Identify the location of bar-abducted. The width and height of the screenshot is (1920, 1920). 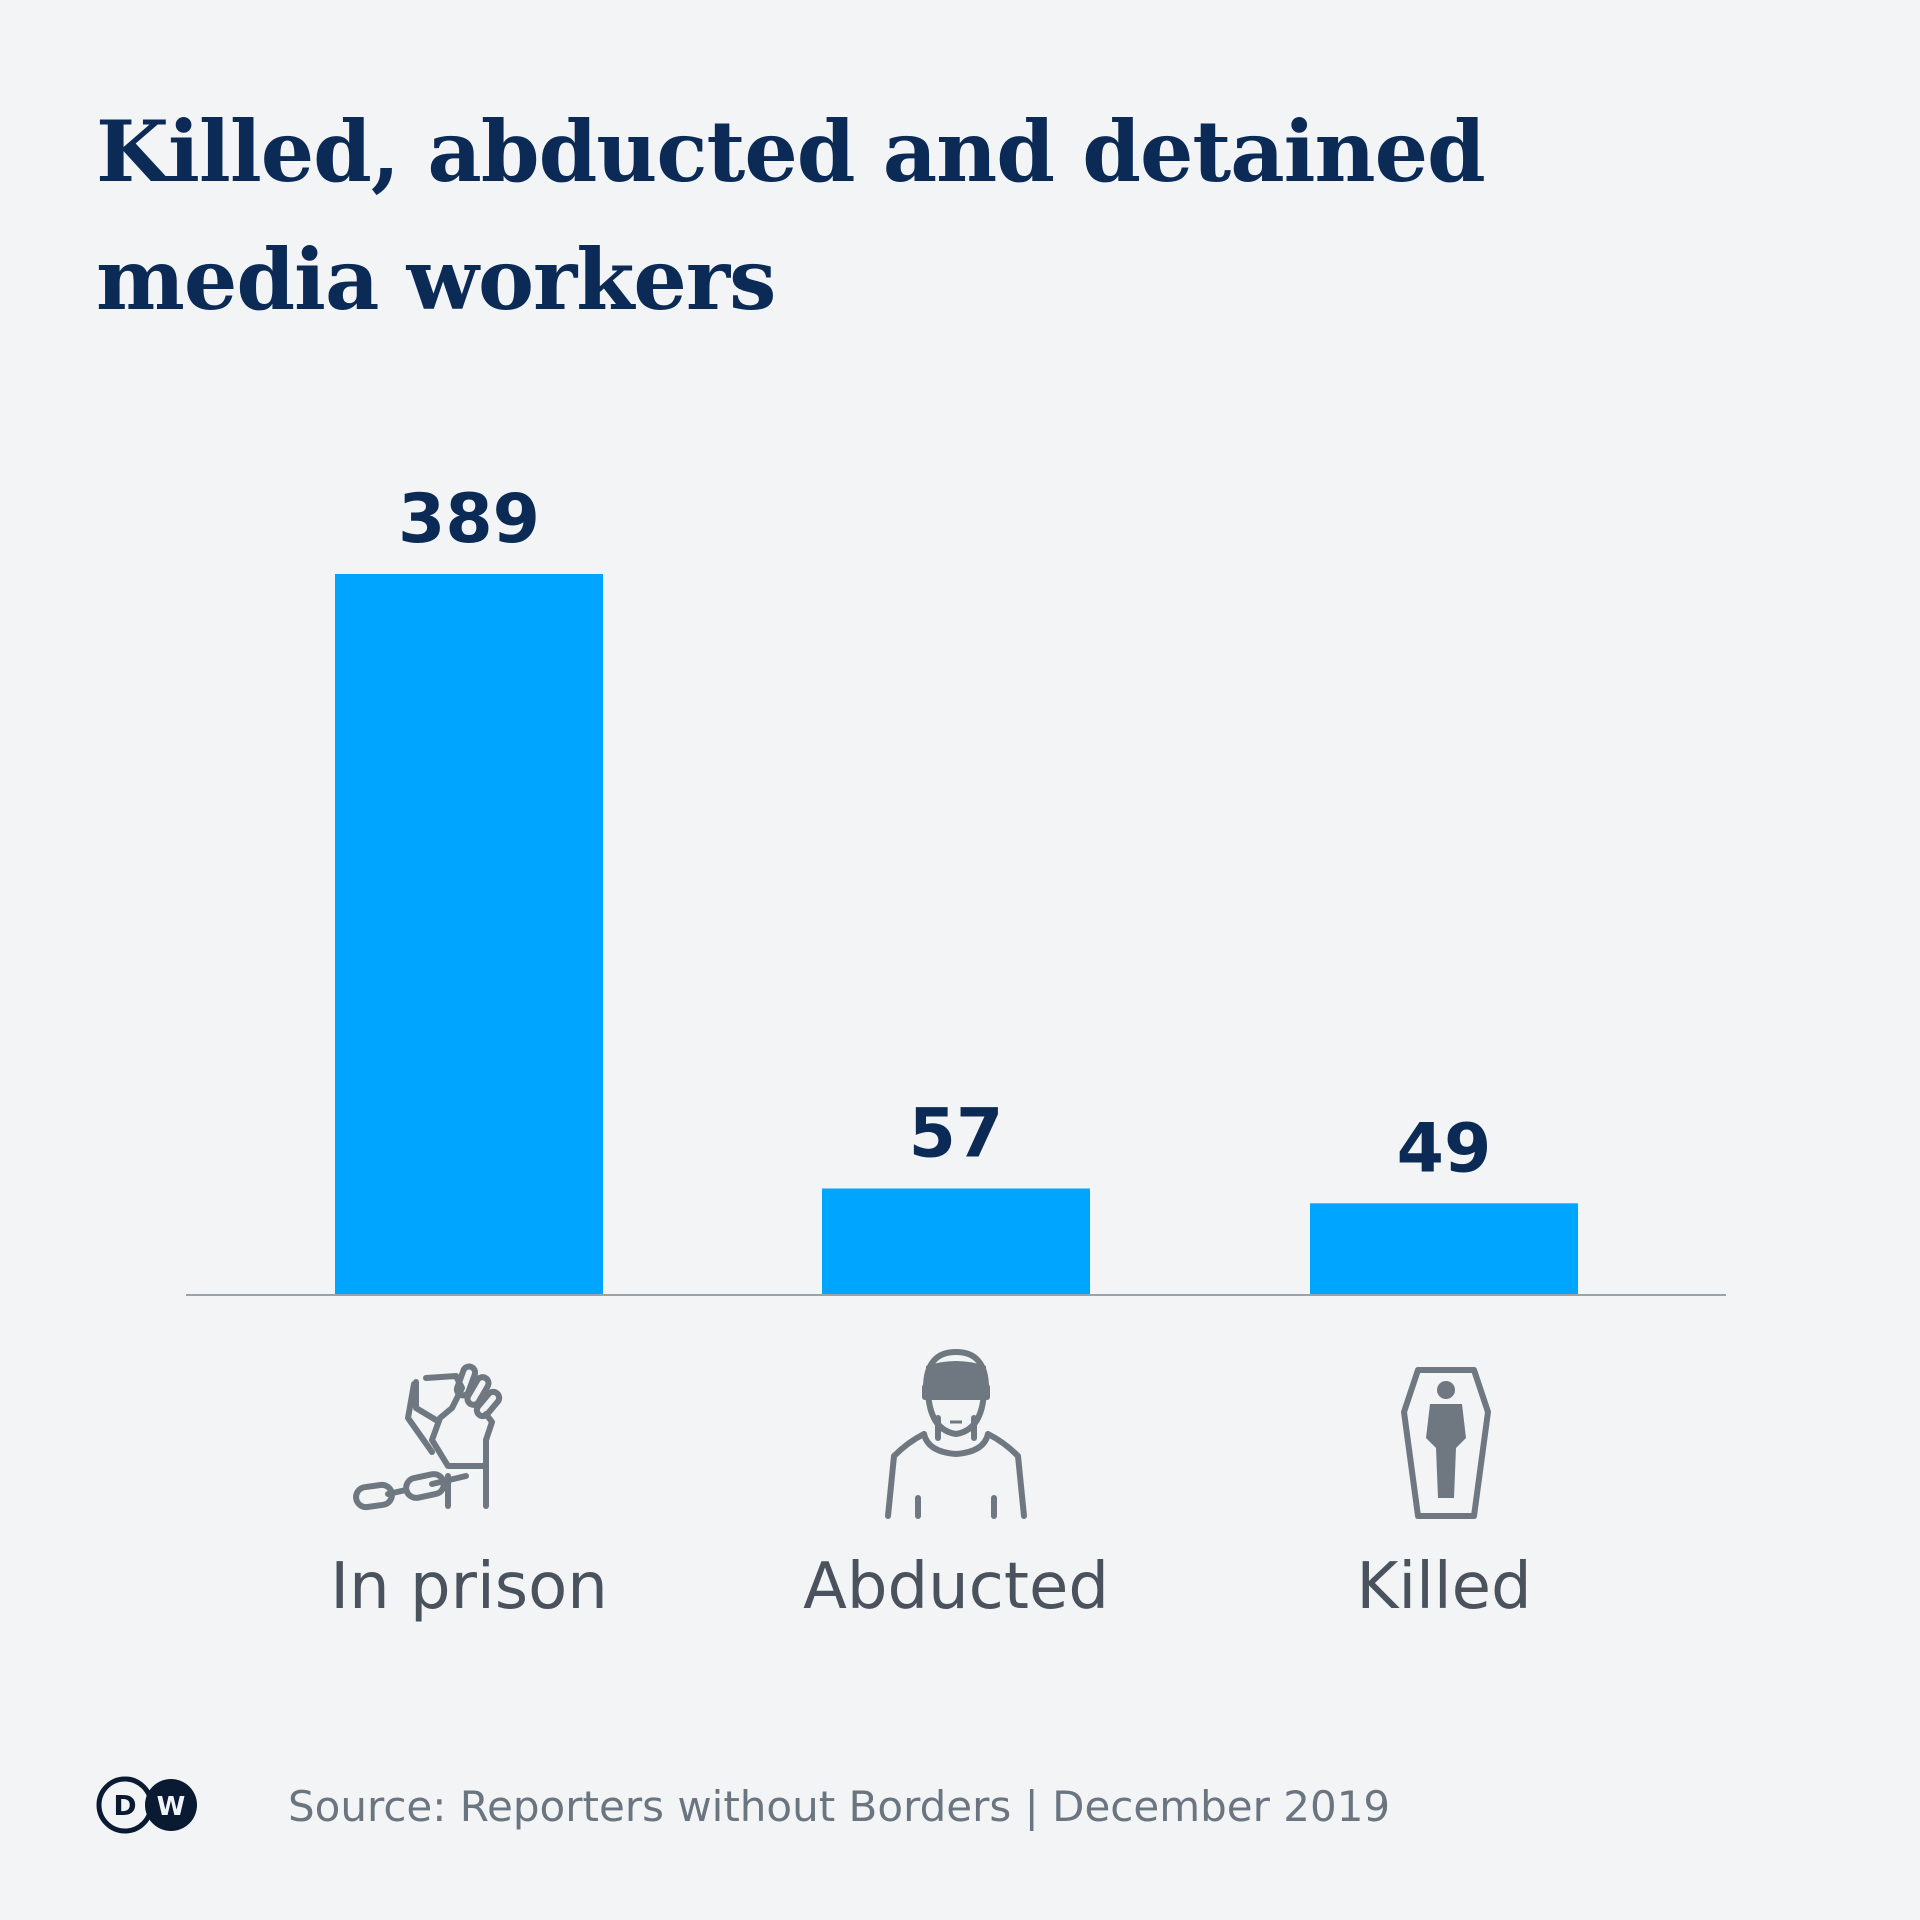
(956, 1241).